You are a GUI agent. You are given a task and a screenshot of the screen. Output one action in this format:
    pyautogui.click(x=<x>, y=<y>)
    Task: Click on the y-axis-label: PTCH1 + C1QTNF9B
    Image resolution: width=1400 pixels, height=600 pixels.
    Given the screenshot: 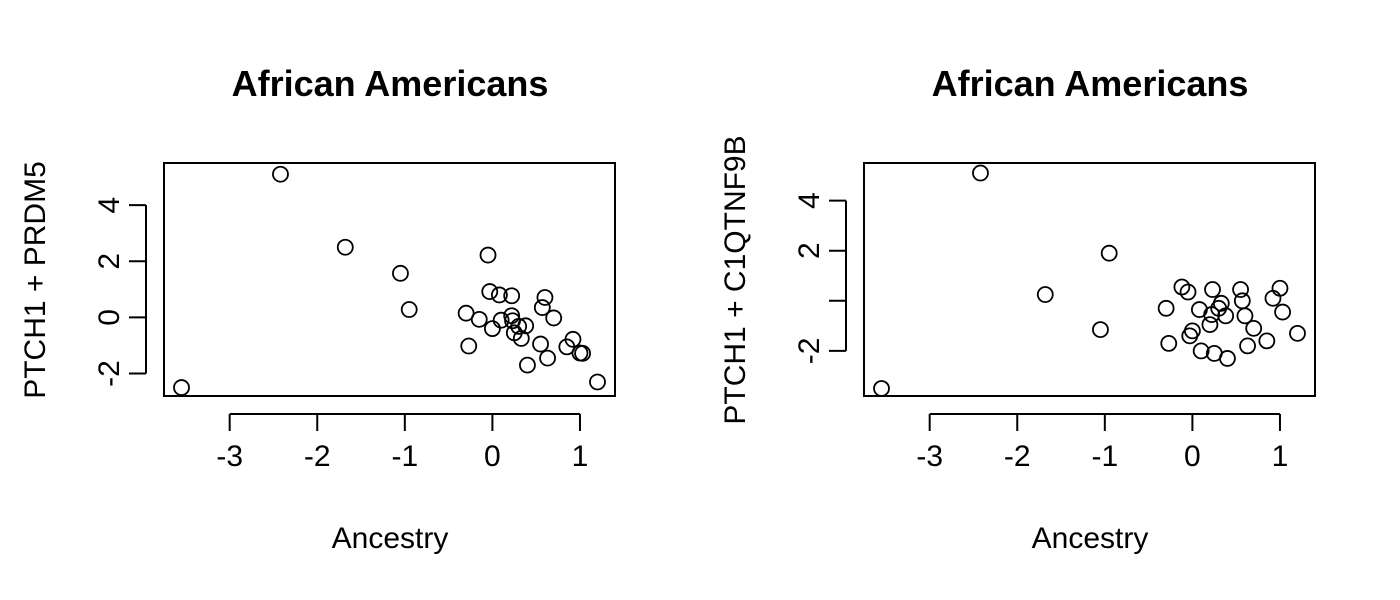 What is the action you would take?
    pyautogui.click(x=735, y=279)
    